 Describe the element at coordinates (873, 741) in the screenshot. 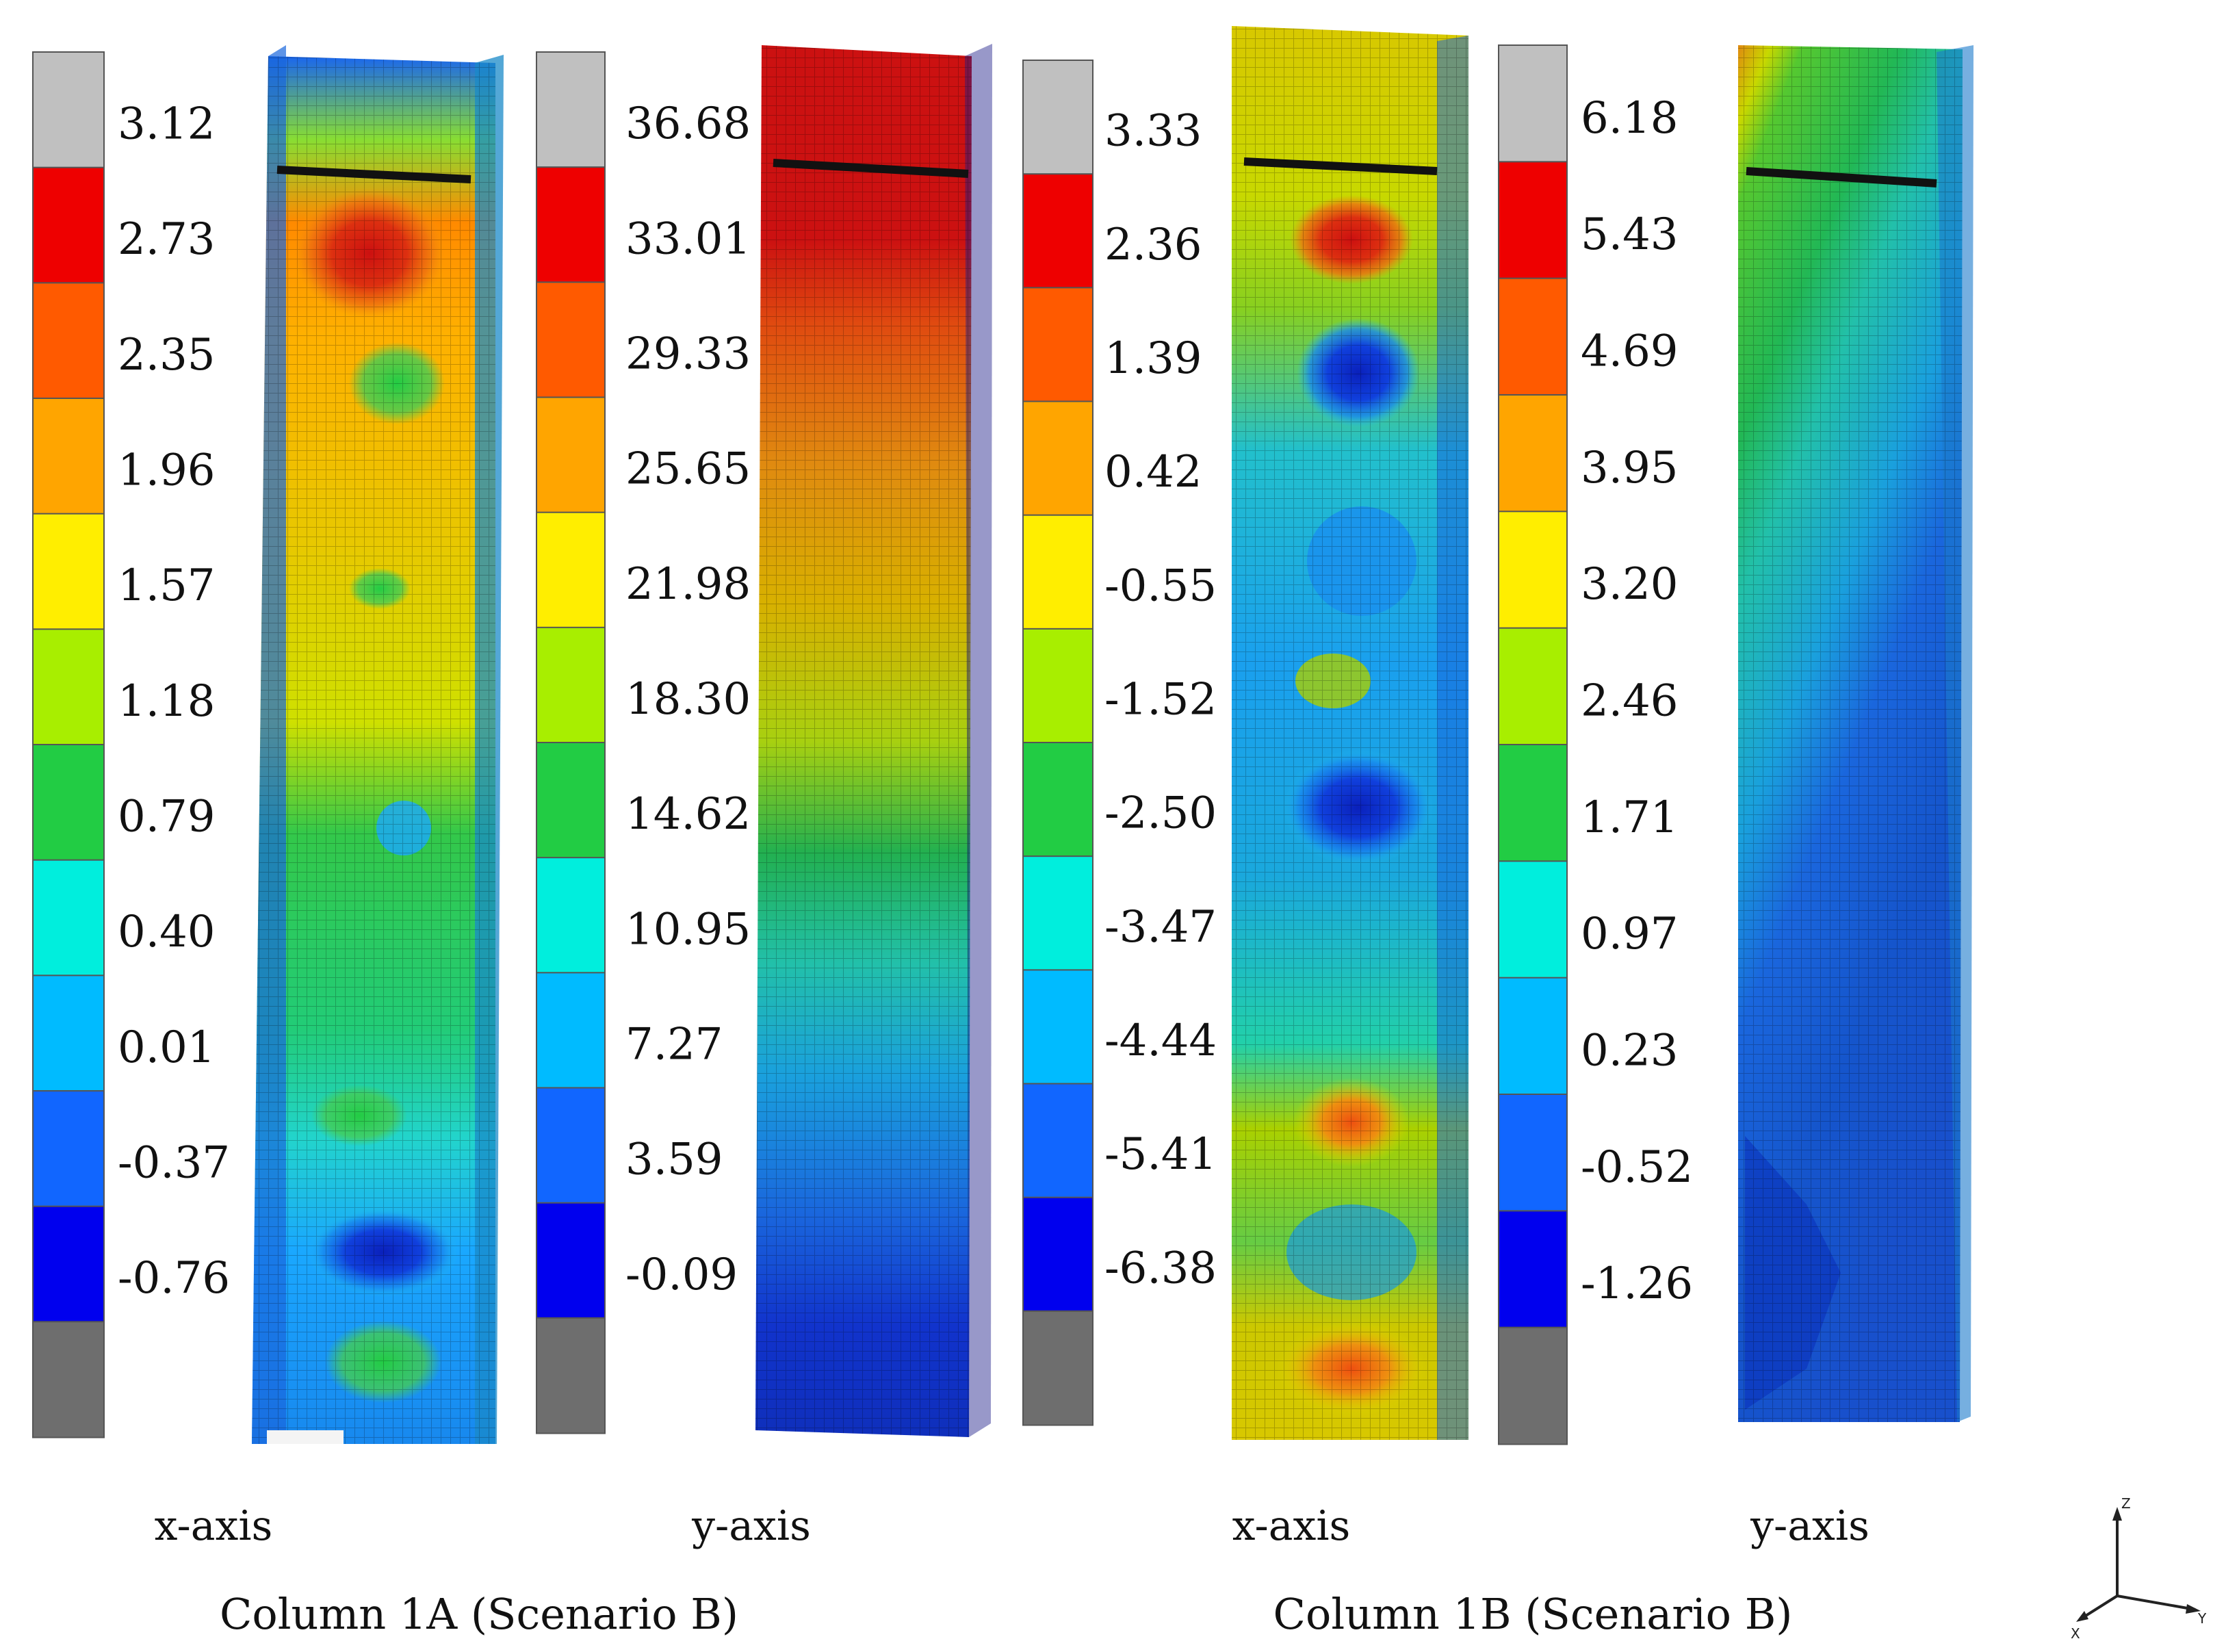

I see `column-1a-y-contour` at that location.